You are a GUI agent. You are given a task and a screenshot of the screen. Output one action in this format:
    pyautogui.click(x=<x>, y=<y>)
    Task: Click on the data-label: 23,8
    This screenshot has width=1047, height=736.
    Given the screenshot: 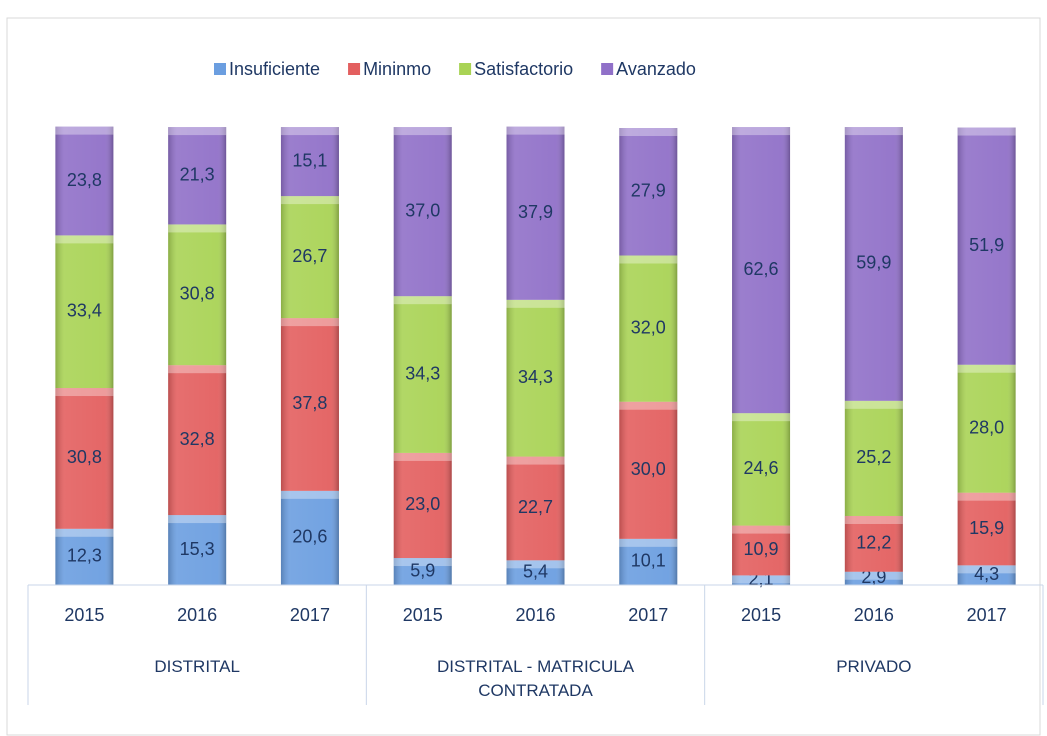 What is the action you would take?
    pyautogui.click(x=84, y=180)
    